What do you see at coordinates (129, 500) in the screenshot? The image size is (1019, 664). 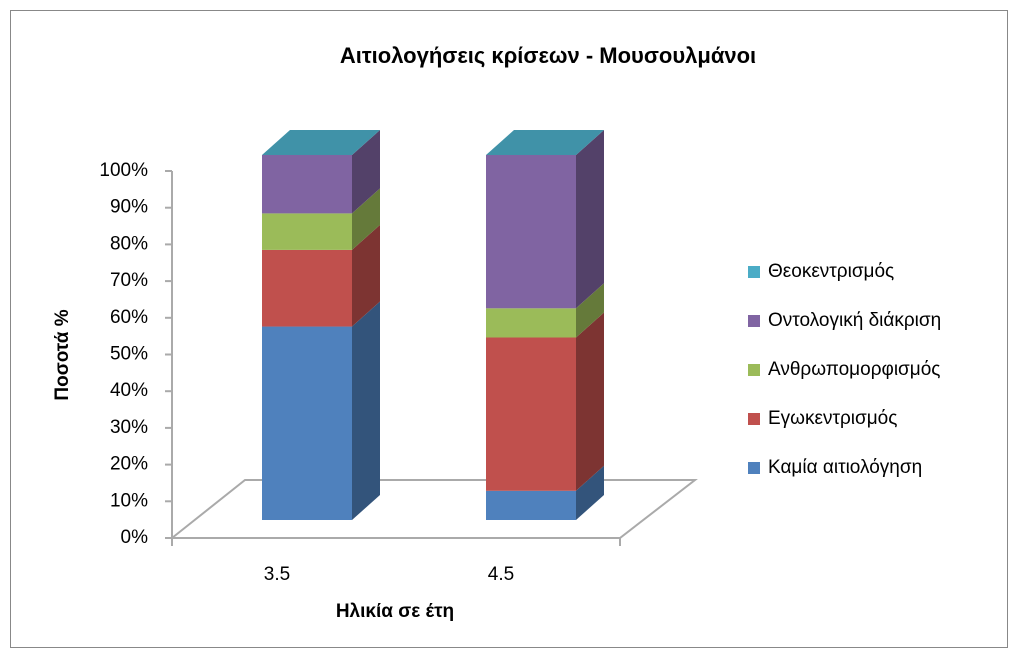 I see `y-tick-label: 10%` at bounding box center [129, 500].